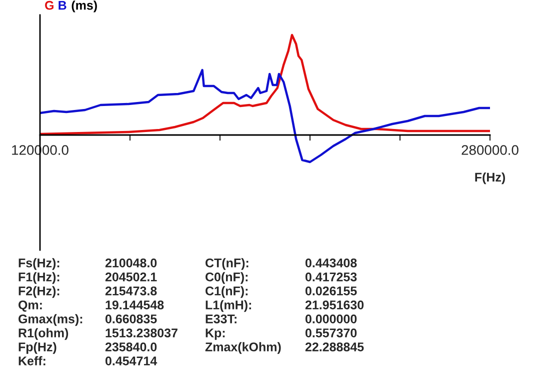 The height and width of the screenshot is (378, 540). What do you see at coordinates (490, 150) in the screenshot?
I see `x-tick-label: 280000.0` at bounding box center [490, 150].